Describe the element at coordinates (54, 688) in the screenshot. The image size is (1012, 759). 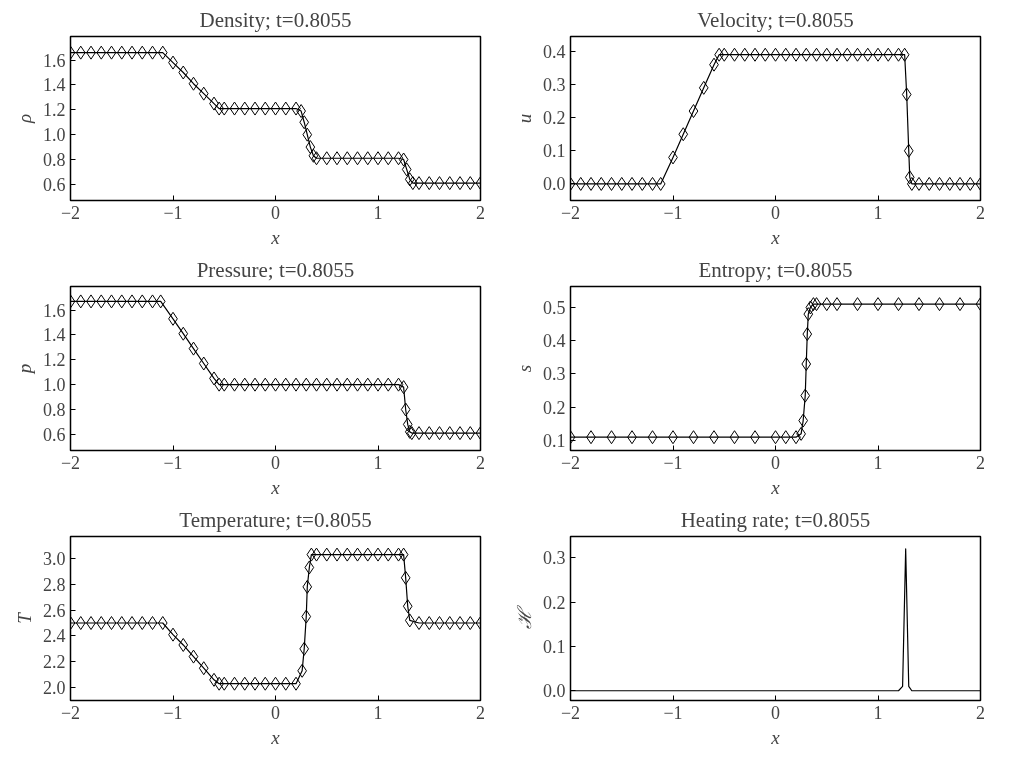
I see `y-tick-label: 2.0` at that location.